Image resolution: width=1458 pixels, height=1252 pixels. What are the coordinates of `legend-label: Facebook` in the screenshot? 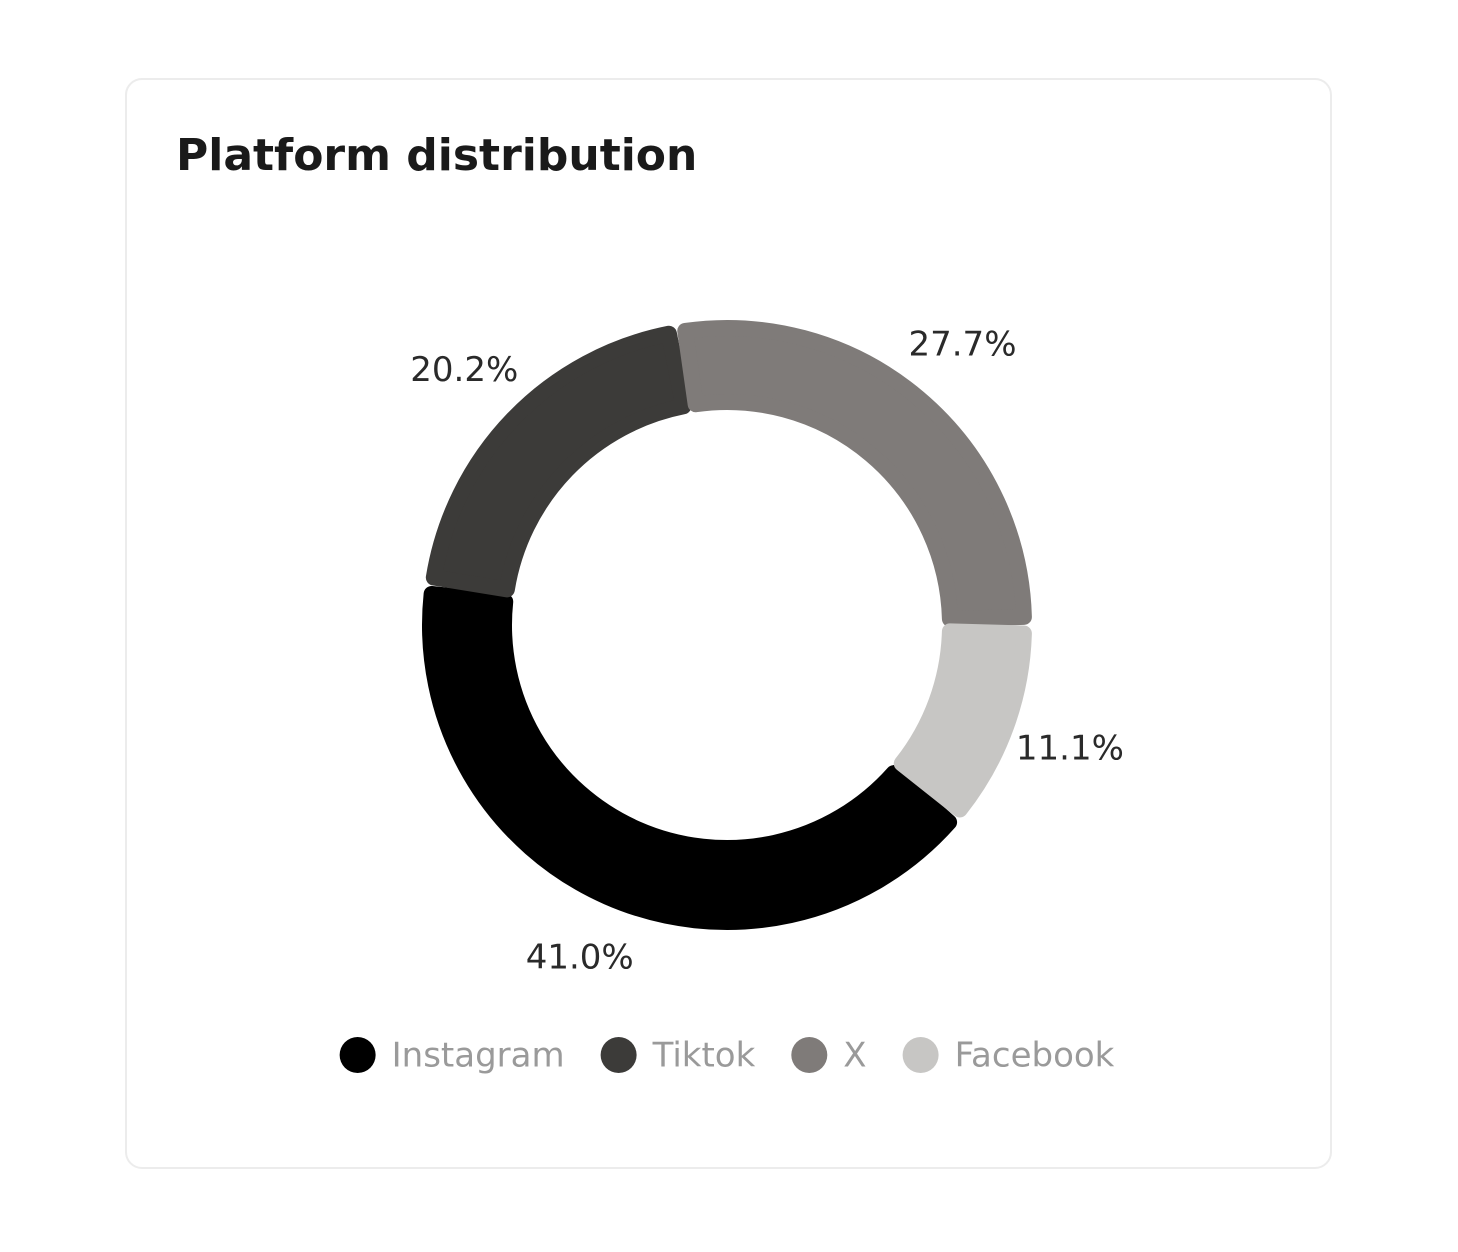 It's located at (1035, 1056).